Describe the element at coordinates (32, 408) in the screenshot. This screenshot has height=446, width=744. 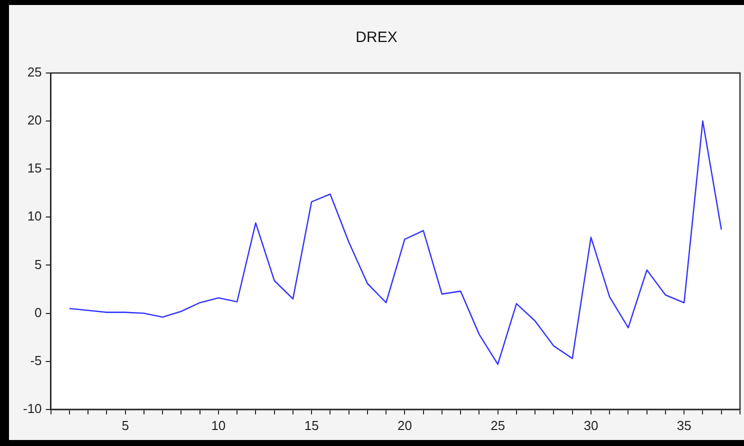
I see `y-tick-label: -10` at that location.